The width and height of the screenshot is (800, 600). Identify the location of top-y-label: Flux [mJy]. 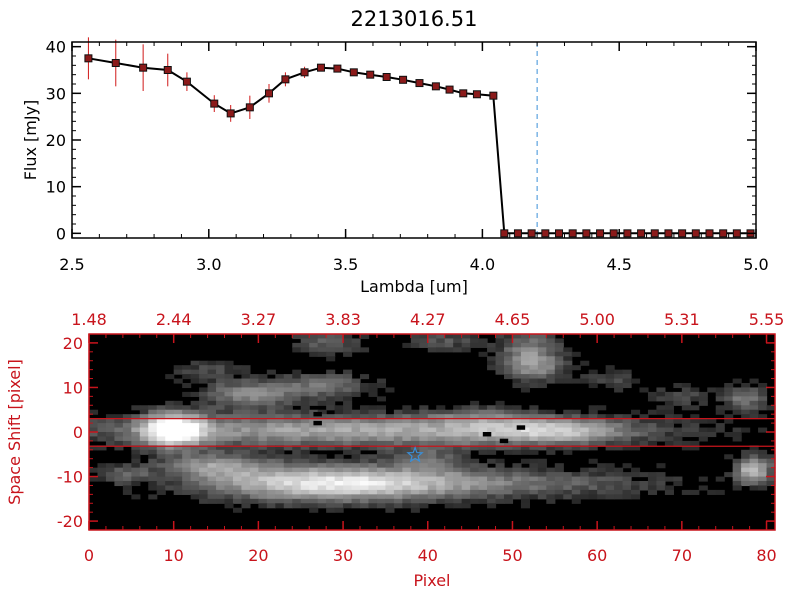
(30, 140).